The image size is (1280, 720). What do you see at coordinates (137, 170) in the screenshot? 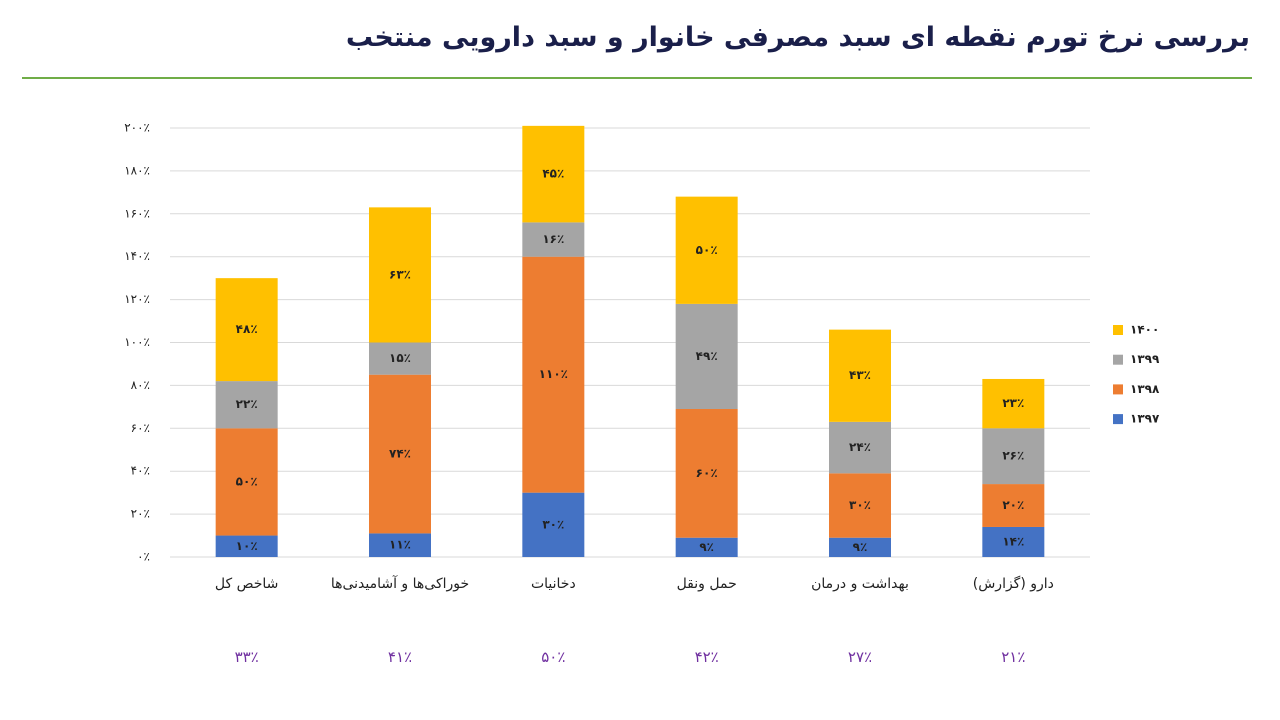
I see `y-tick-label: ۱۸۰٪` at bounding box center [137, 170].